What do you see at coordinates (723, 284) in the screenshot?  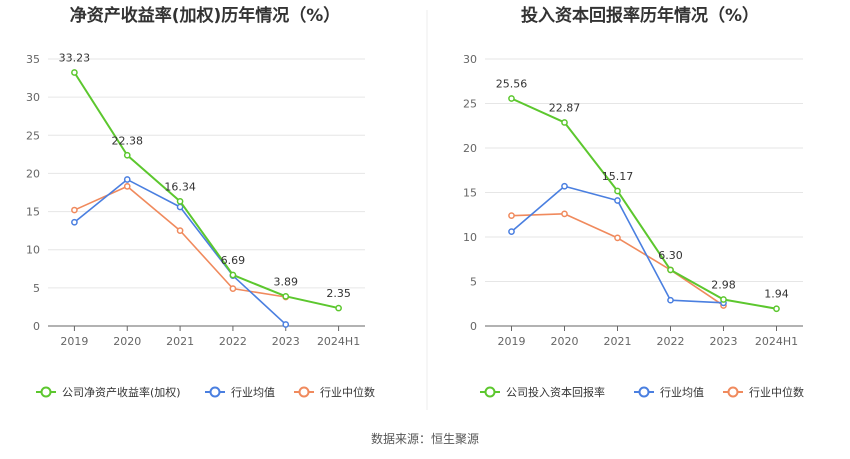 I see `data-label: 2.98` at bounding box center [723, 284].